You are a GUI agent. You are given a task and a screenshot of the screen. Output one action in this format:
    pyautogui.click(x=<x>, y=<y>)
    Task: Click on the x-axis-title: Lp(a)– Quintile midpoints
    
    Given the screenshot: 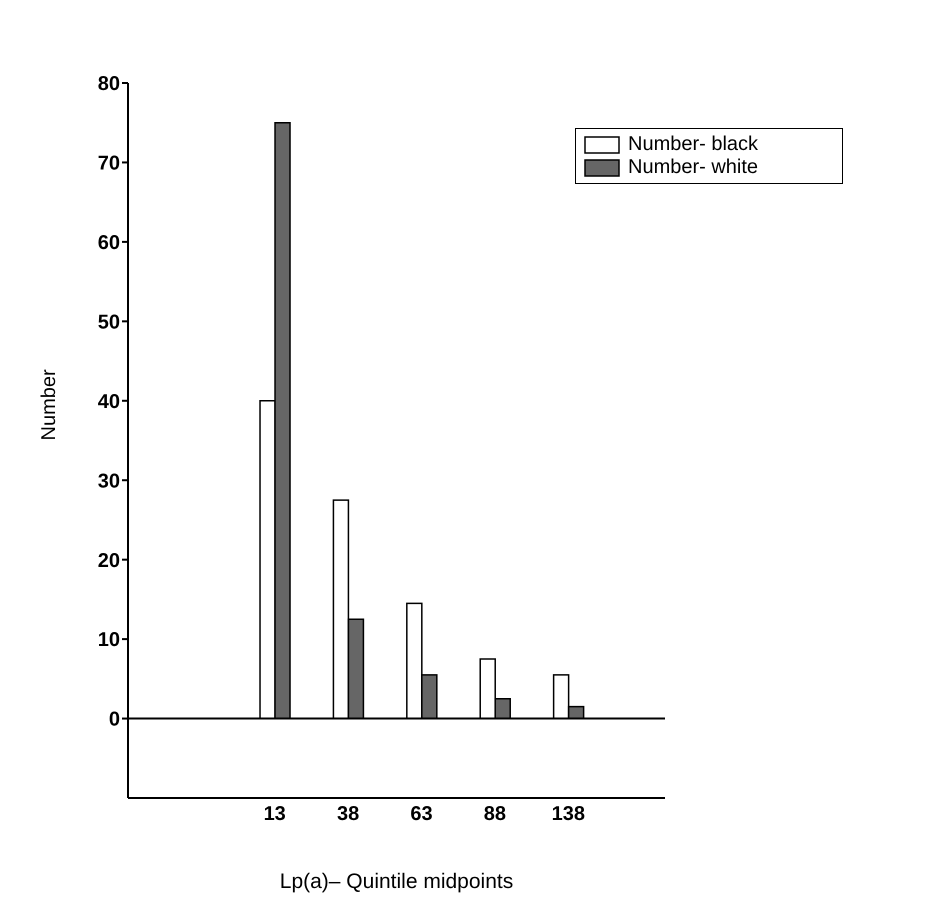 What is the action you would take?
    pyautogui.click(x=397, y=881)
    